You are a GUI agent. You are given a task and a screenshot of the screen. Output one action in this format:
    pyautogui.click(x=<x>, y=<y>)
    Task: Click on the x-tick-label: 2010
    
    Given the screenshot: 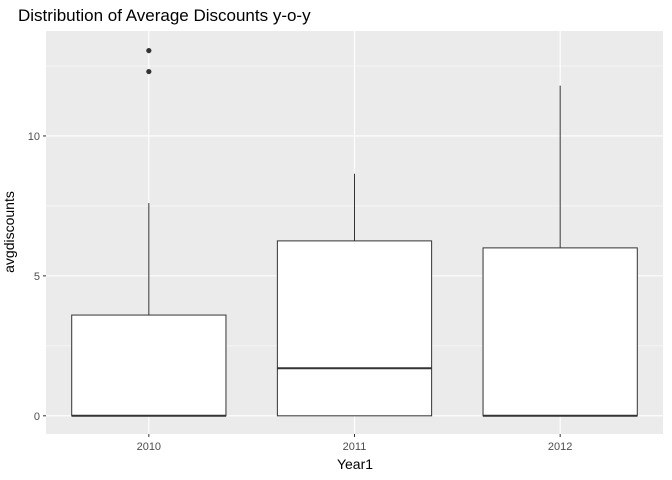 What is the action you would take?
    pyautogui.click(x=149, y=447)
    